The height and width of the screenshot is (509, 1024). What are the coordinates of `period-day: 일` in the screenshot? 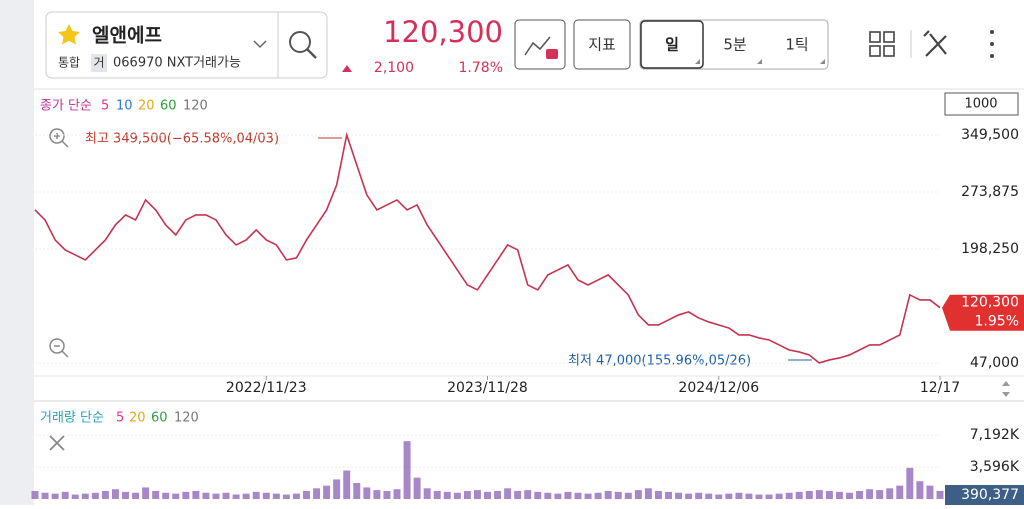 It's located at (672, 45).